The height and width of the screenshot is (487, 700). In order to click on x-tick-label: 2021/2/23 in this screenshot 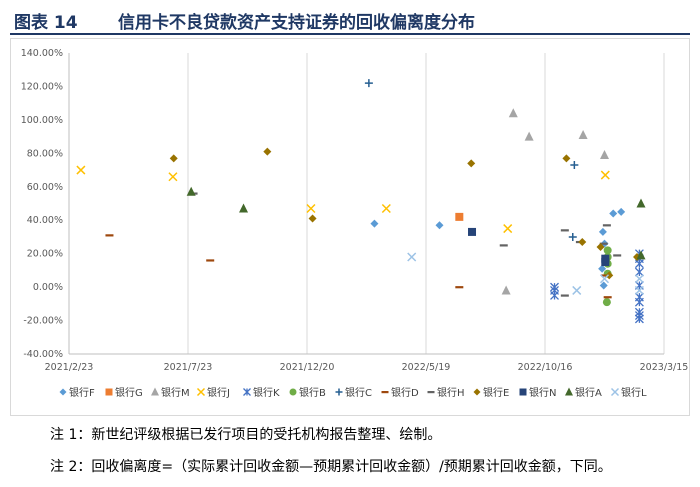, I will do `click(69, 367)`.